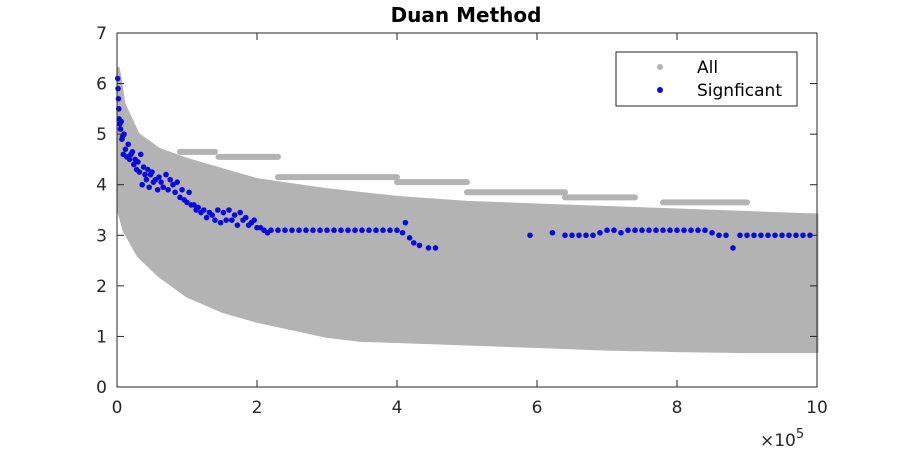 Image resolution: width=900 pixels, height=450 pixels. I want to click on legend-marker-all, so click(660, 67).